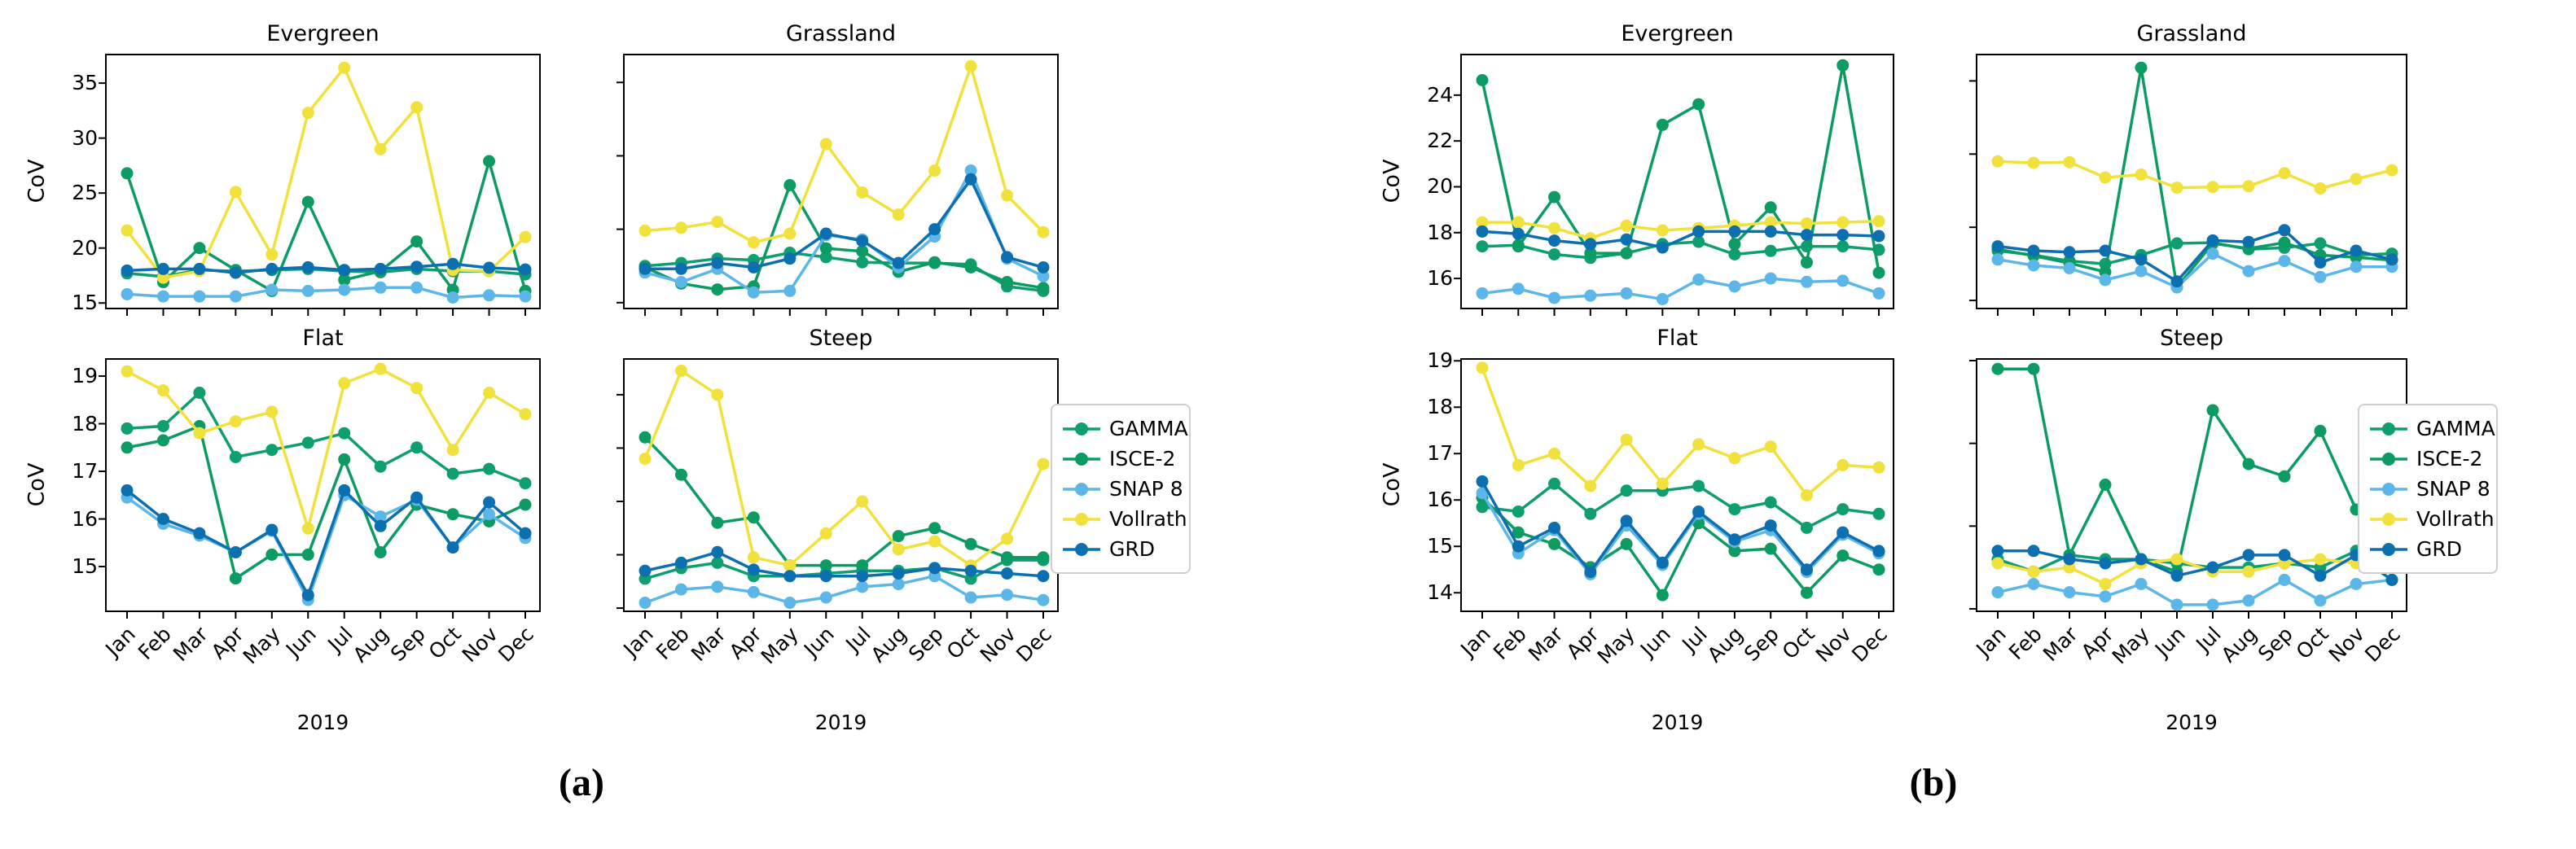  What do you see at coordinates (841, 338) in the screenshot?
I see `chart-title-steep_a: Steep` at bounding box center [841, 338].